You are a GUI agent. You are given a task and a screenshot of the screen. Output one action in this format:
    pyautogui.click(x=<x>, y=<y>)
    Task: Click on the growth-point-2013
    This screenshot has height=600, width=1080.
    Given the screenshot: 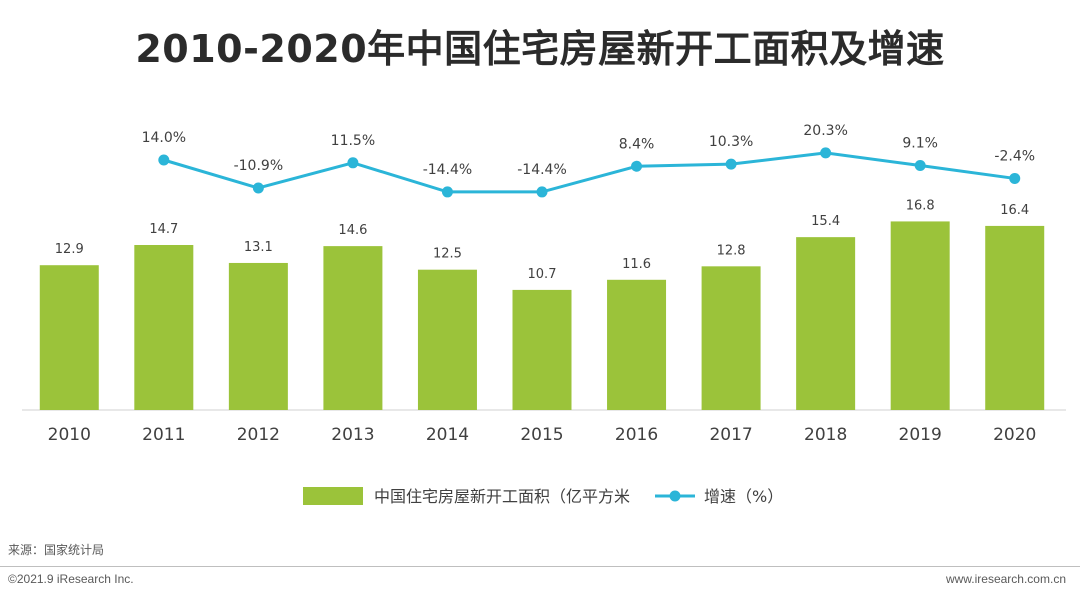 What is the action you would take?
    pyautogui.click(x=353, y=163)
    